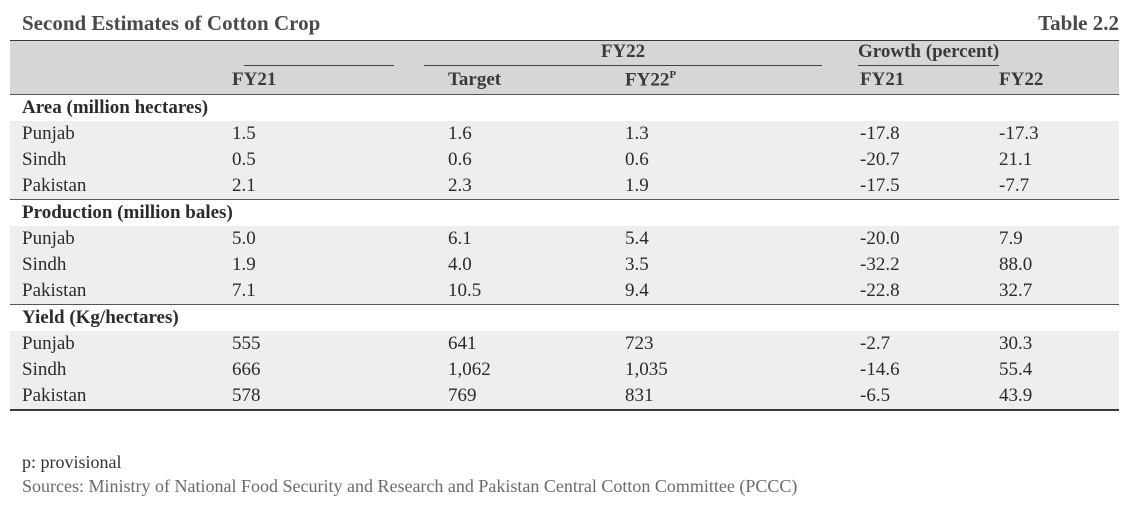 The height and width of the screenshot is (507, 1131). What do you see at coordinates (316, 291) in the screenshot?
I see `cell-fy21: 7.1` at bounding box center [316, 291].